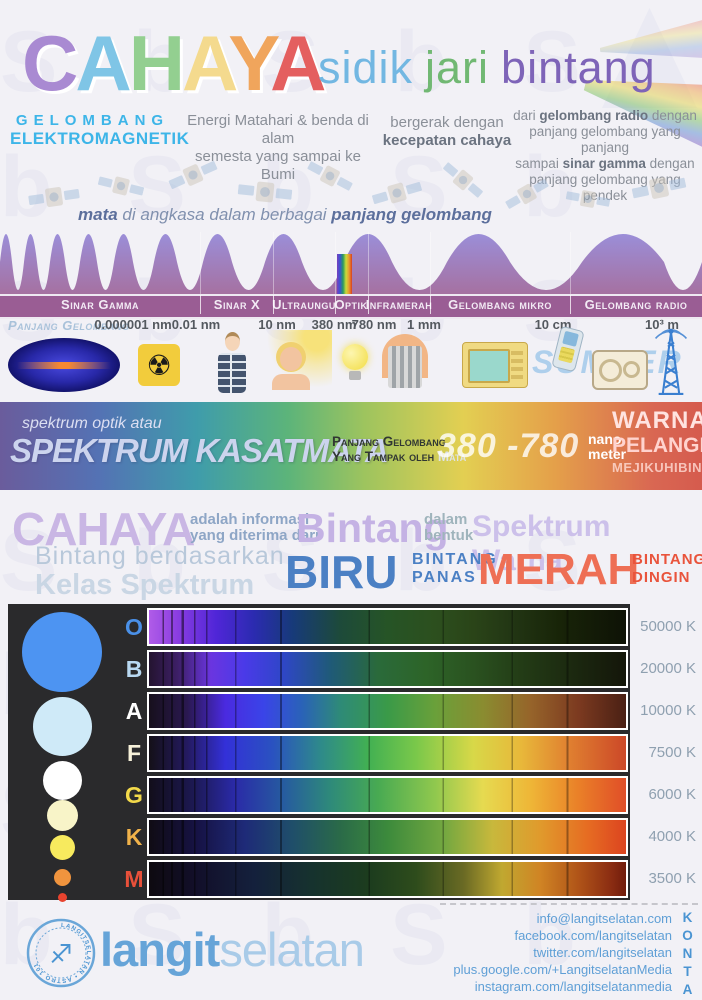  Describe the element at coordinates (668, 710) in the screenshot. I see `temperature-label: 10000 K` at that location.